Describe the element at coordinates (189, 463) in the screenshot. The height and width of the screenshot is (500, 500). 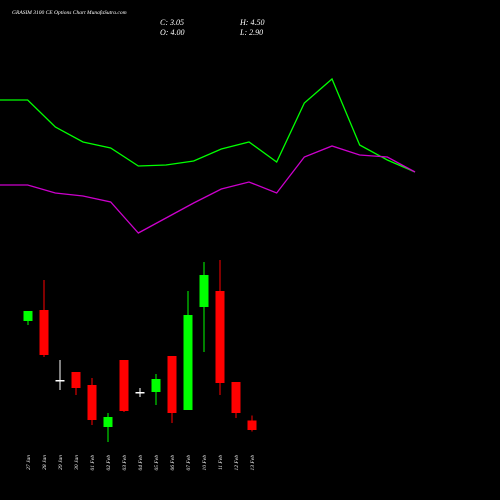
I see `x-tick-label: 07 Feb` at that location.